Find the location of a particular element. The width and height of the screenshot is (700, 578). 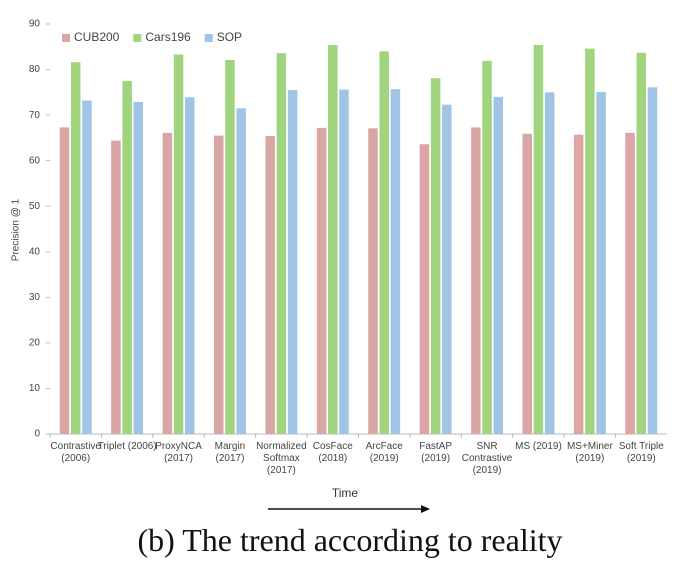

x-tick-label: Triplet (2006) is located at coordinates (127, 446).